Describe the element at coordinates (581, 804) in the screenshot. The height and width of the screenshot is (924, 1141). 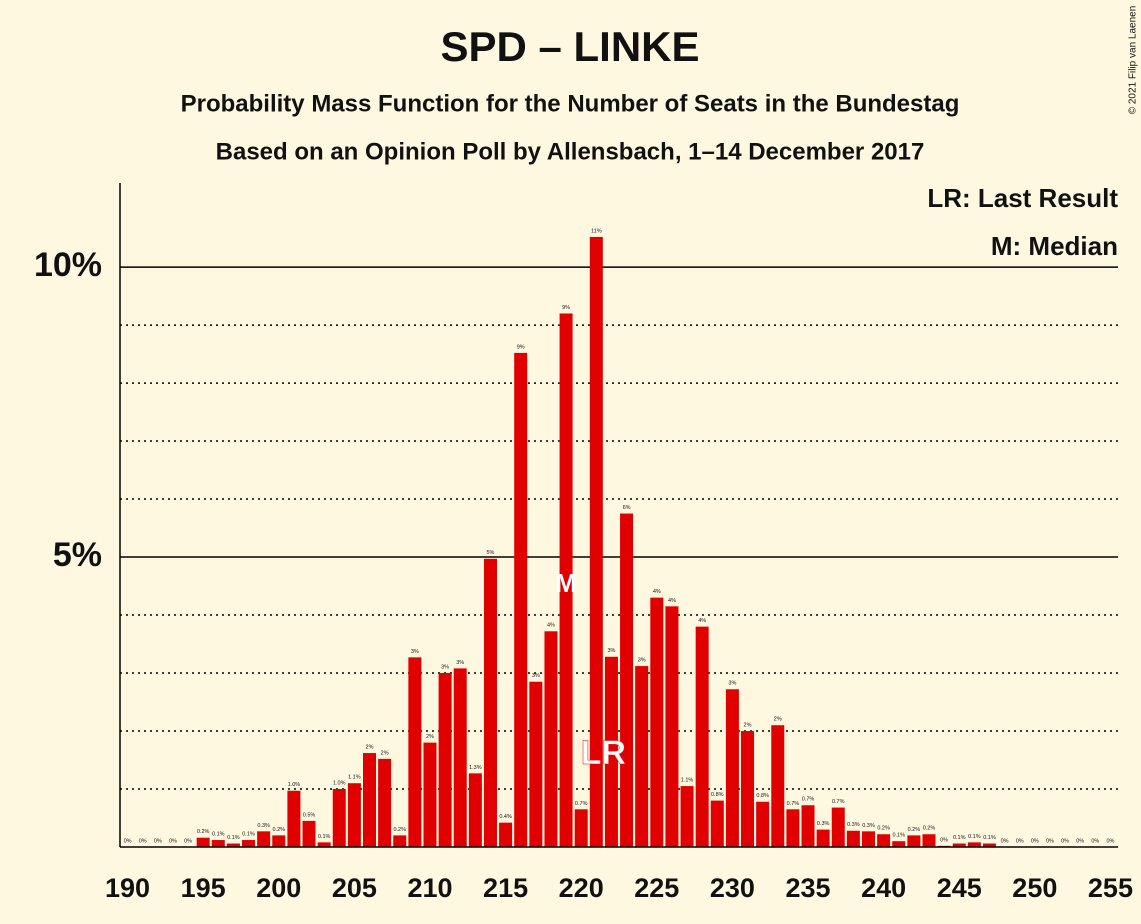
I see `data-label: 0.7%` at that location.